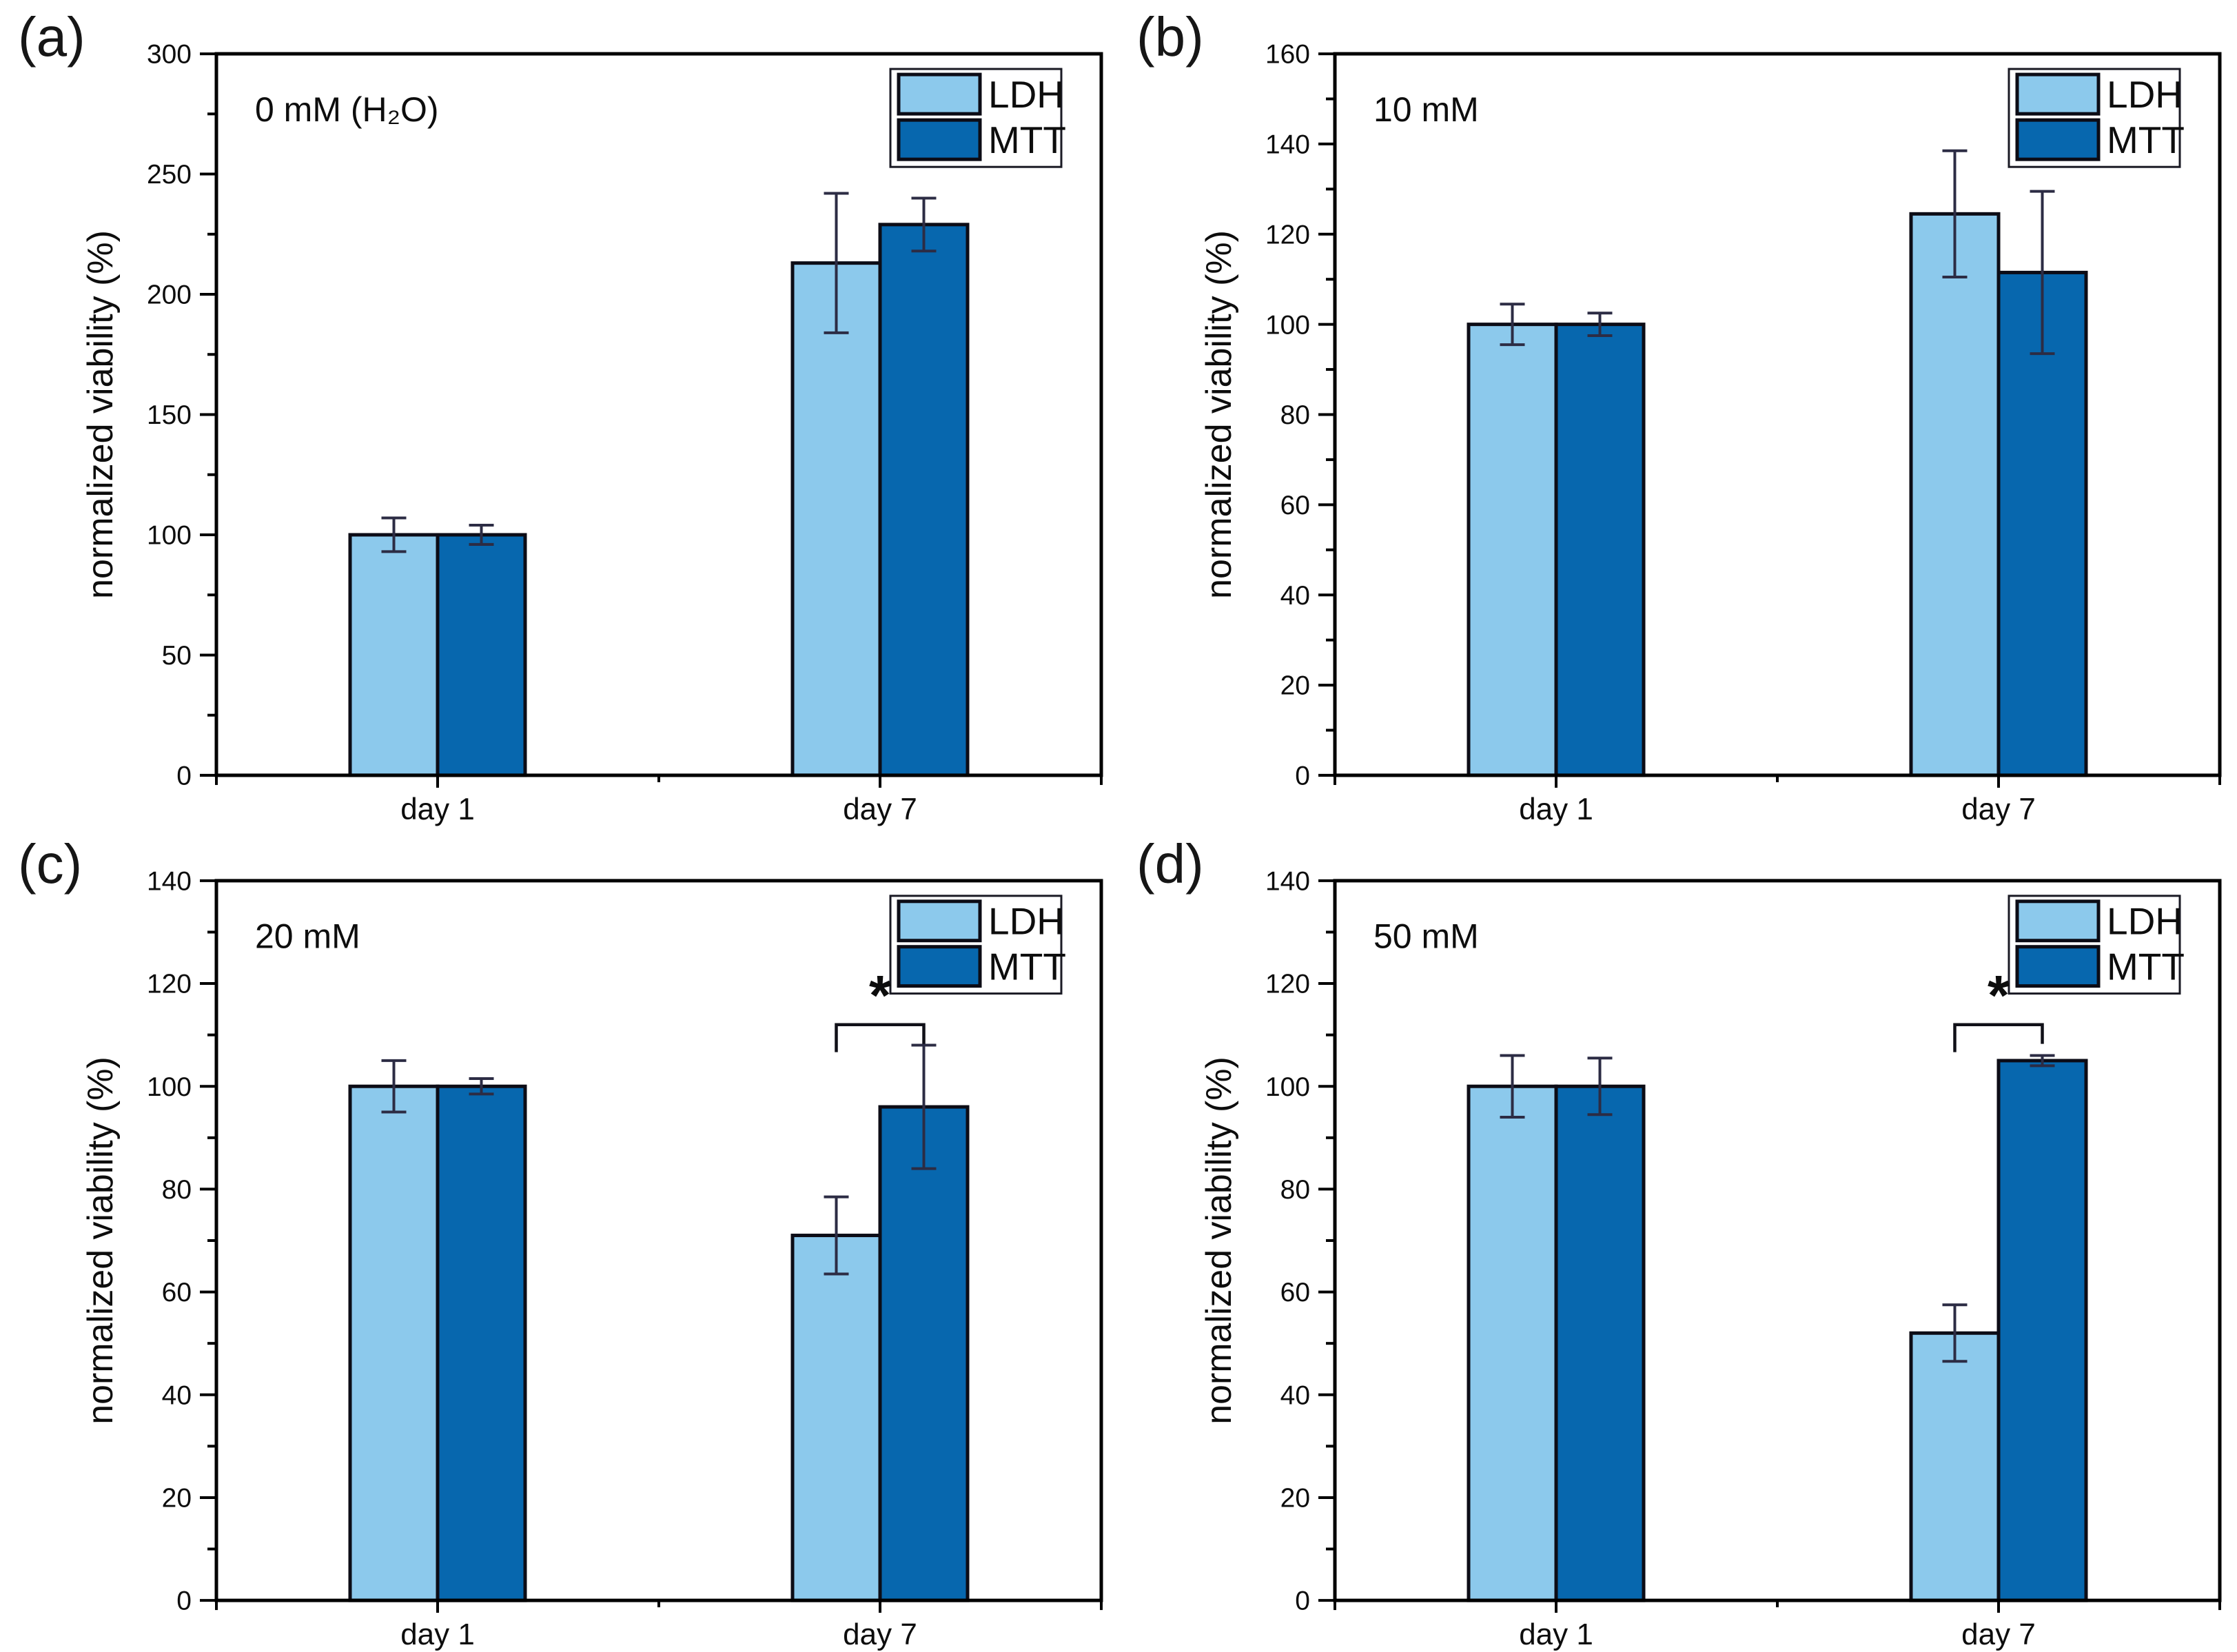 This screenshot has width=2237, height=1652. Describe the element at coordinates (307, 937) in the screenshot. I see `annotation-concentration: 20 mM` at that location.